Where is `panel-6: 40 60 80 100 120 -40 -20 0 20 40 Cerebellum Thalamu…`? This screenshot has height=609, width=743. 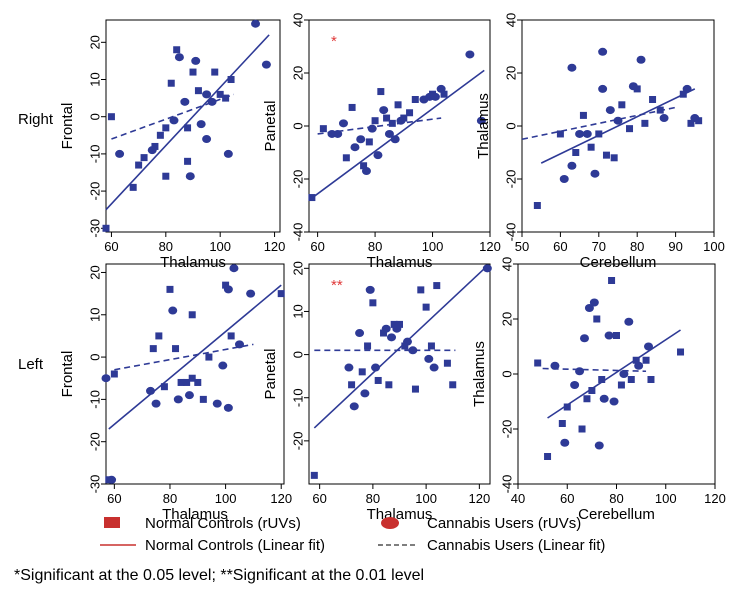
panel-6: 40 60 80 100 120 -40 -20 0 20 40 Cerebellum Thalamu… is located at coordinates (598, 390).